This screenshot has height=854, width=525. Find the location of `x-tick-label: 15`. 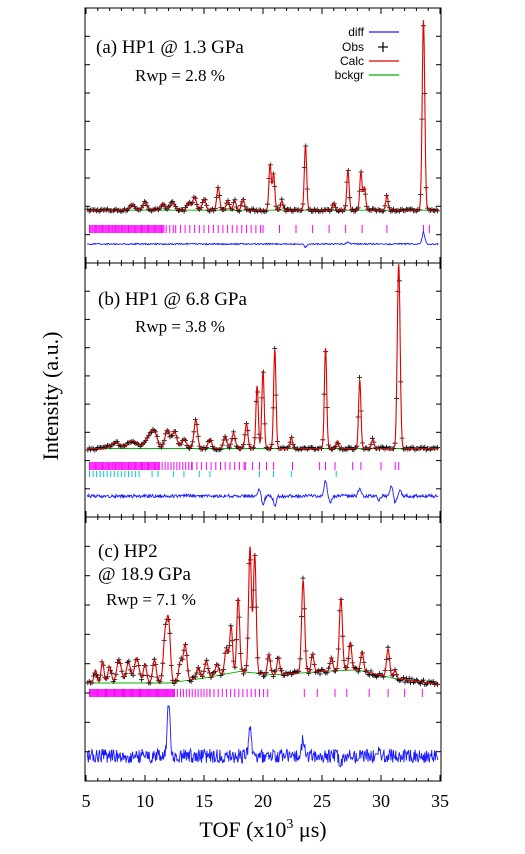

x-tick-label: 15 is located at coordinates (204, 801).